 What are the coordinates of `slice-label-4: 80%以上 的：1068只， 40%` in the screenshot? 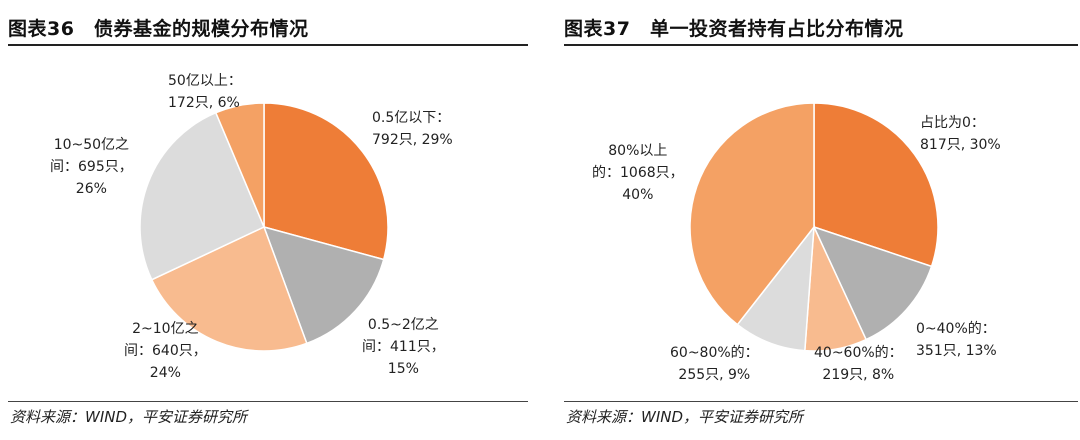 It's located at (638, 173).